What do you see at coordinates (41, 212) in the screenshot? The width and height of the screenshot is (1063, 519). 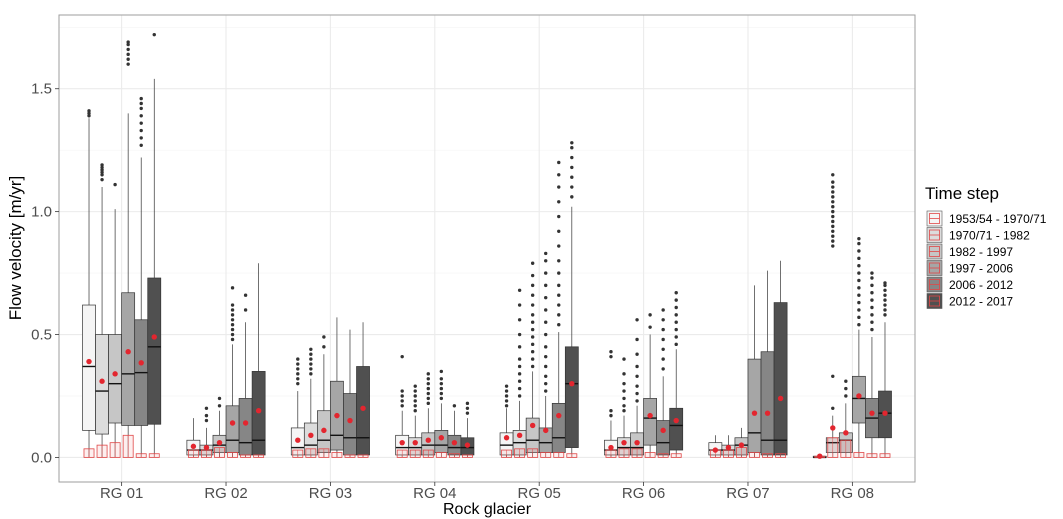 I see `y-tick-label: 1.0` at bounding box center [41, 212].